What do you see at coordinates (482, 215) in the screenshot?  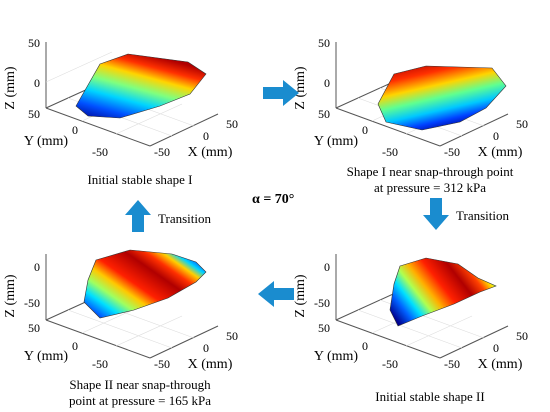 I see `transition-label-down: Transition` at bounding box center [482, 215].